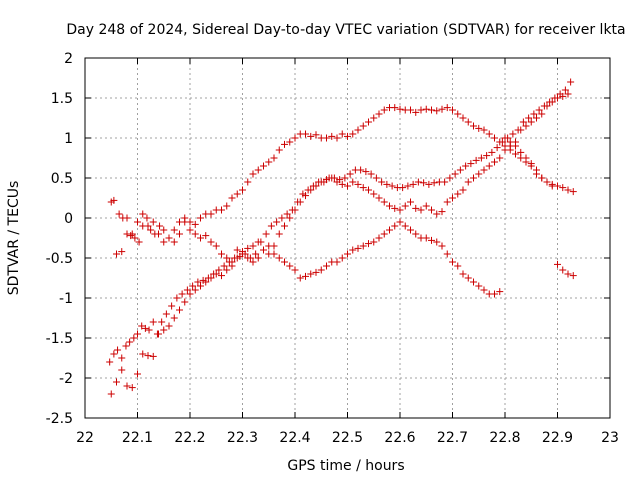  I want to click on y-axis-label: SDTVAR / TECUs, so click(14, 238).